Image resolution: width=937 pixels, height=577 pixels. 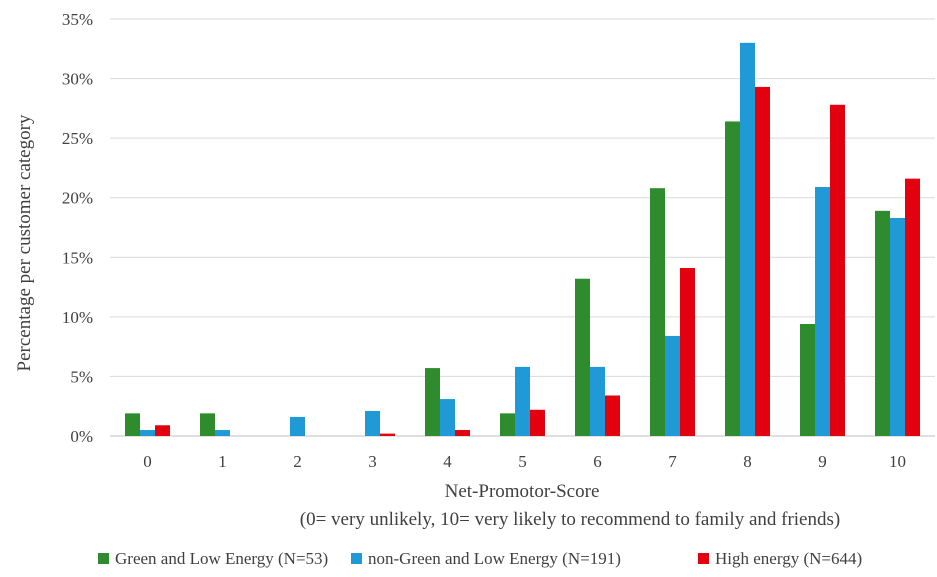 I want to click on x-tick-label: 5, so click(x=522, y=461).